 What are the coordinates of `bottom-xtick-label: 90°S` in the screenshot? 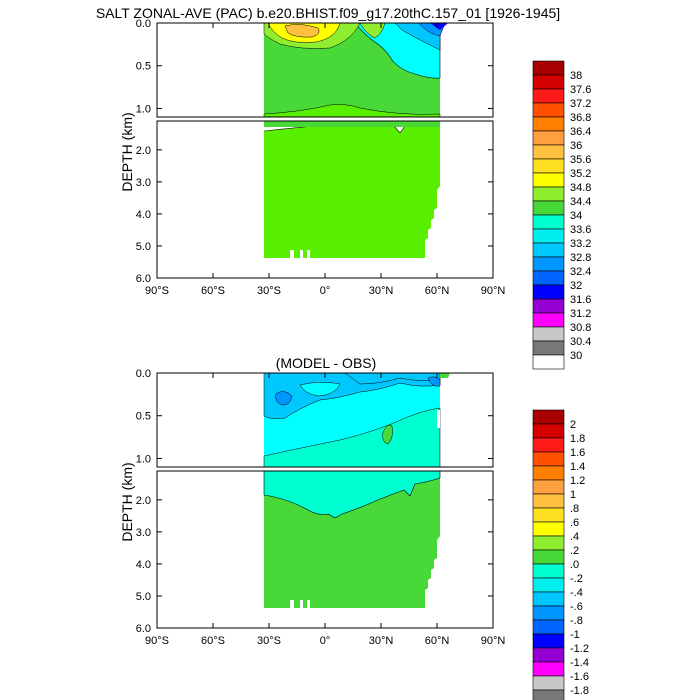 It's located at (157, 641).